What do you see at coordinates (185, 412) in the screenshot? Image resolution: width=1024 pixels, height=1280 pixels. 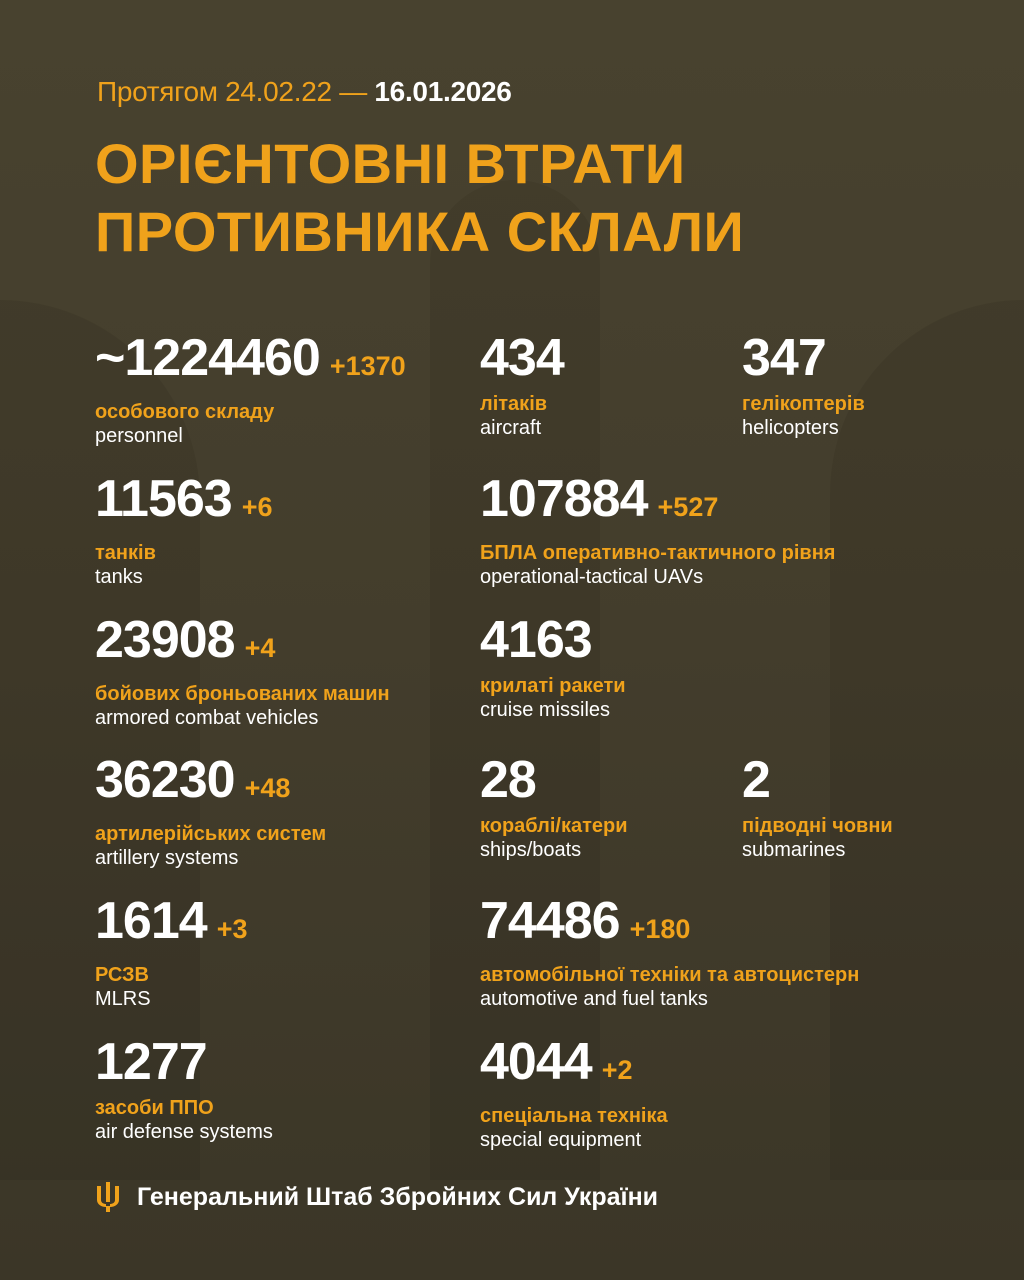 I see `stat-label-ua: особового складу` at bounding box center [185, 412].